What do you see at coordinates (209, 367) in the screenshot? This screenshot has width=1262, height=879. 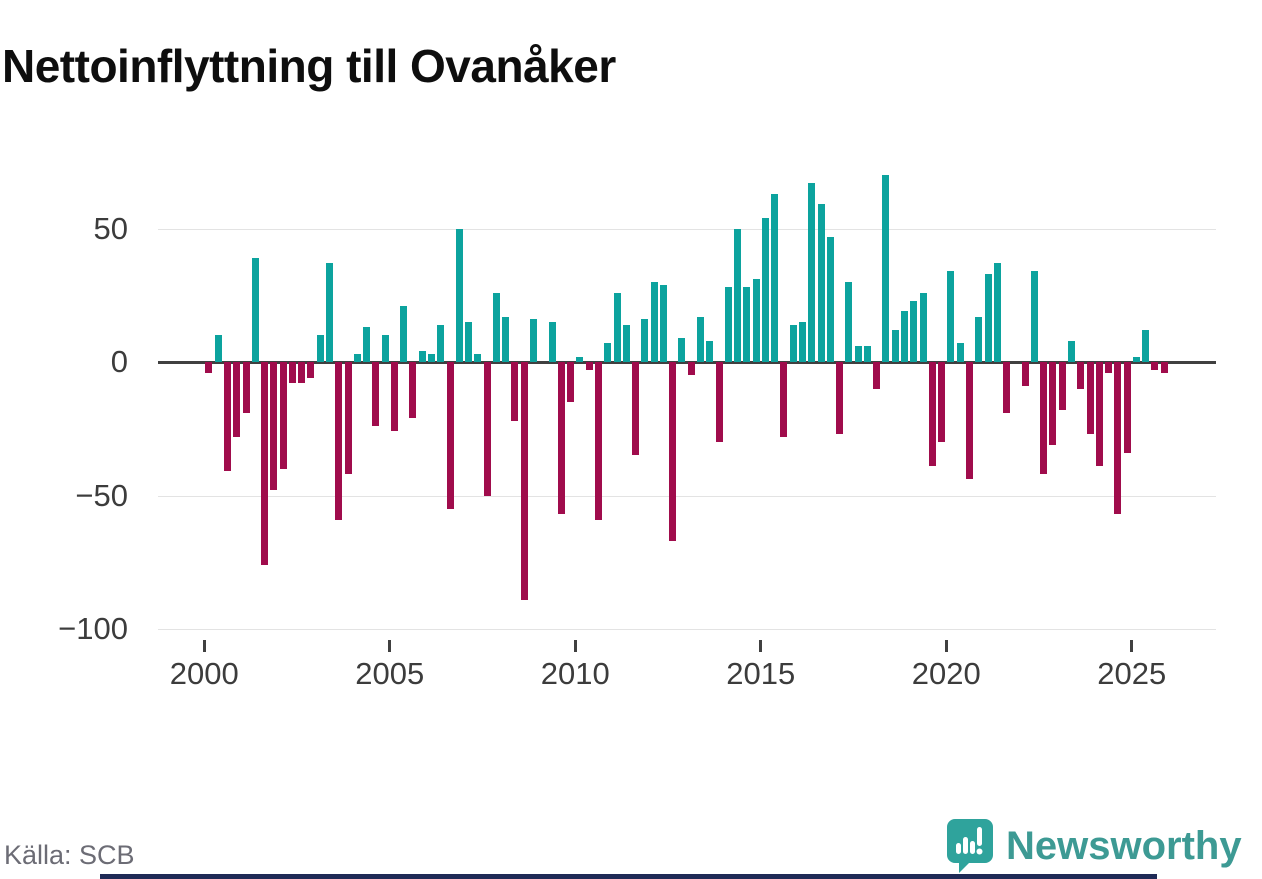 I see `bar-2000-Q1` at bounding box center [209, 367].